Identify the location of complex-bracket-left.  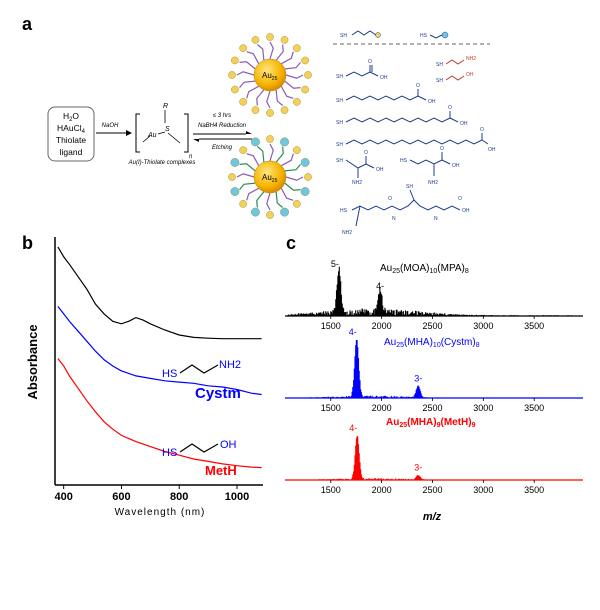
(137, 133).